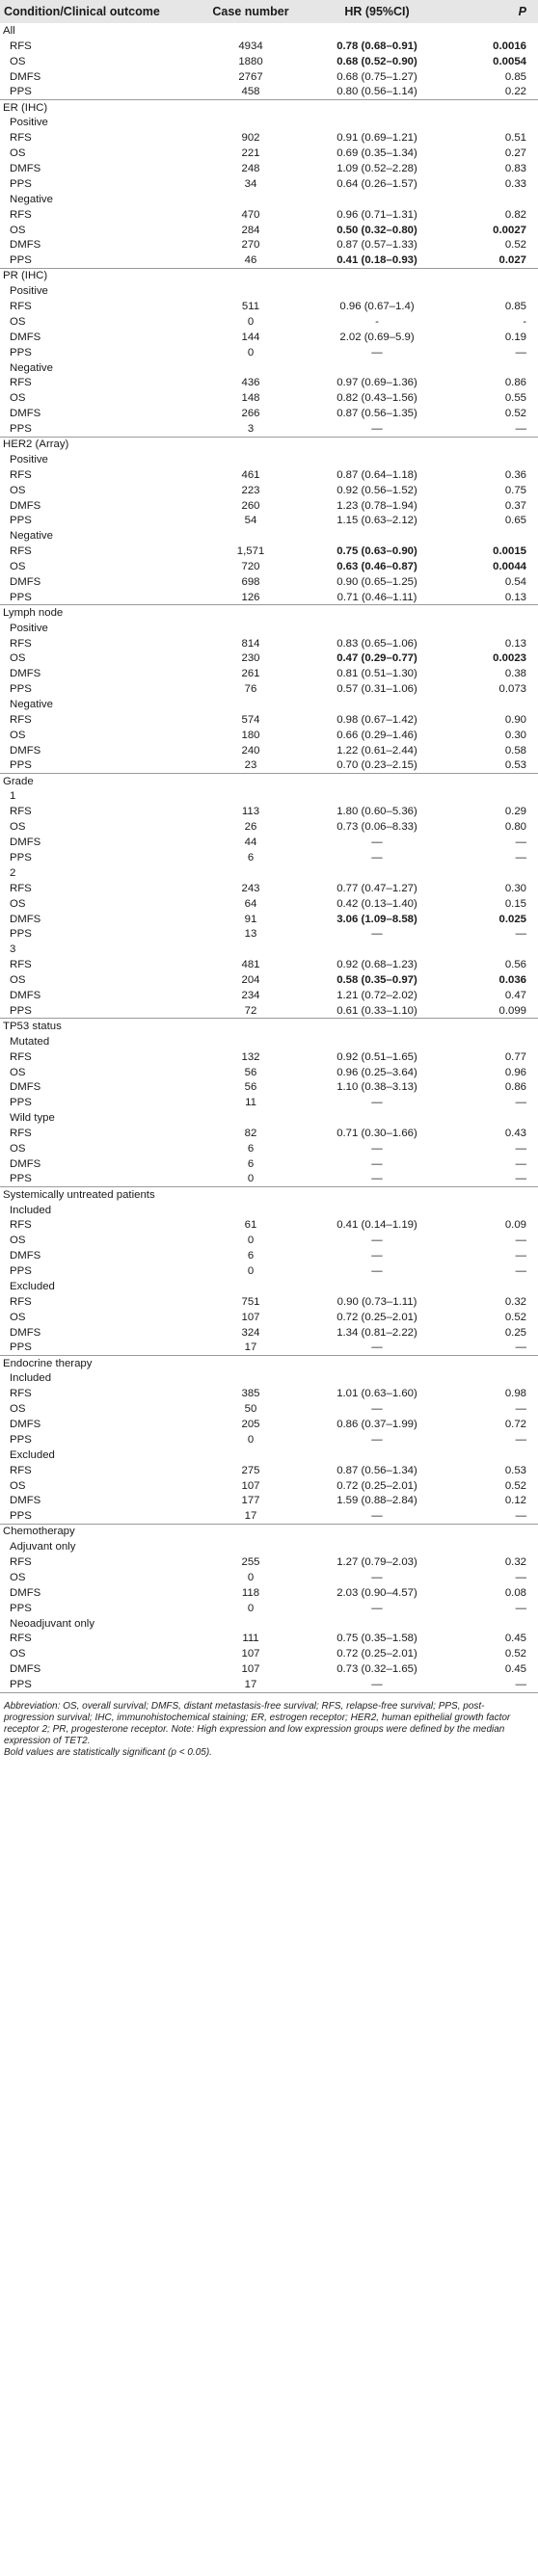  What do you see at coordinates (250, 720) in the screenshot?
I see `case-number-cell: 574` at bounding box center [250, 720].